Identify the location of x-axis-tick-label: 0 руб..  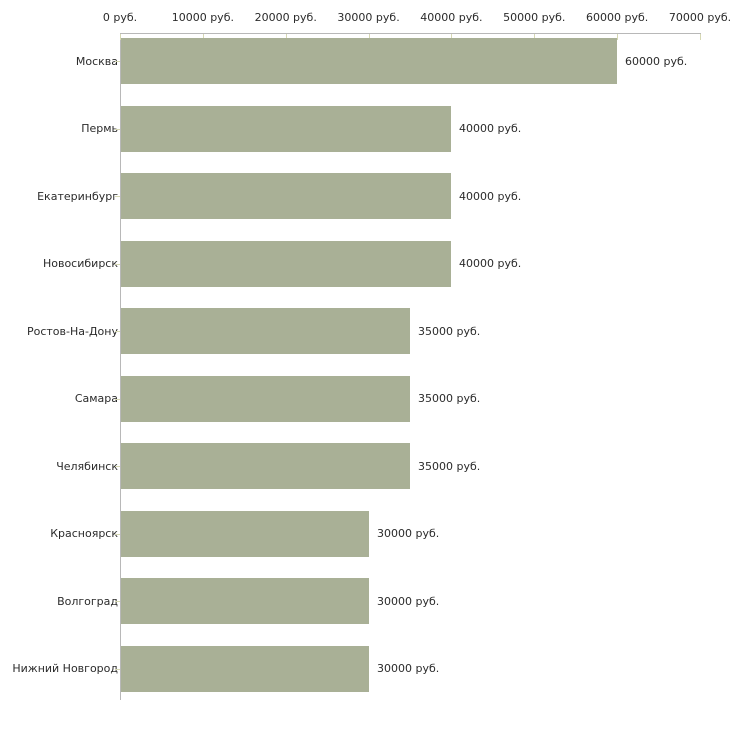
(120, 17).